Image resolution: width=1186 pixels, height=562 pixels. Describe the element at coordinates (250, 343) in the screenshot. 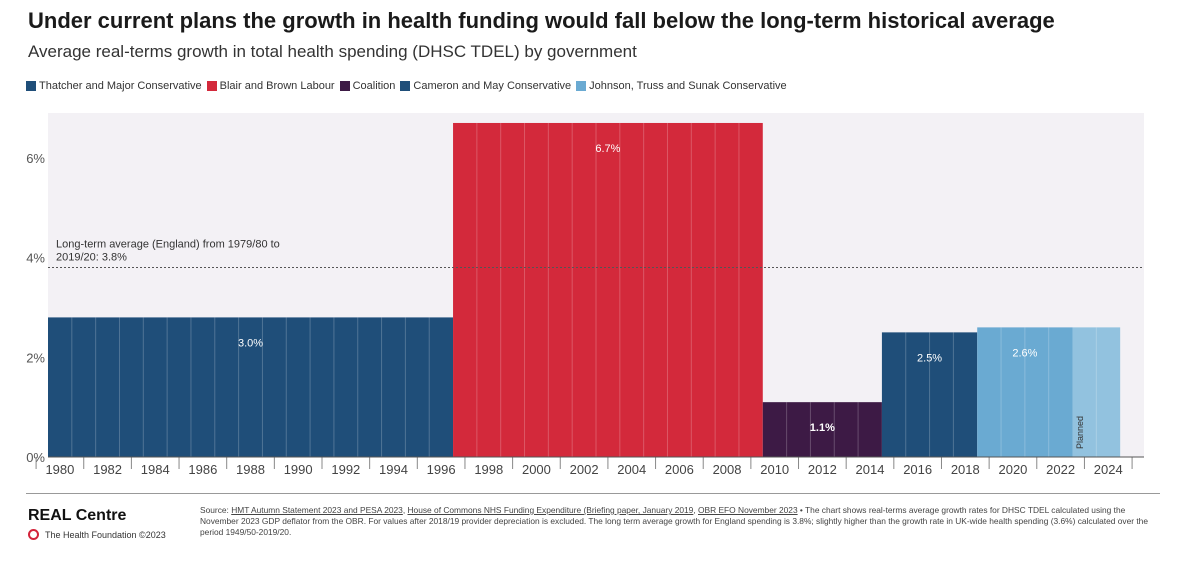

I see `bar-value-label: 3.0%` at that location.